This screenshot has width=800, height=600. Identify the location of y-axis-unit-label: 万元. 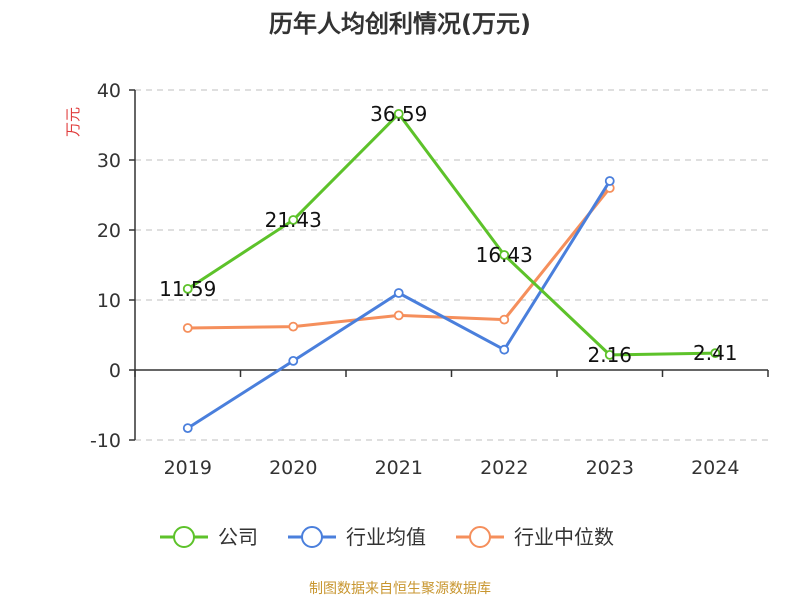
(73, 122).